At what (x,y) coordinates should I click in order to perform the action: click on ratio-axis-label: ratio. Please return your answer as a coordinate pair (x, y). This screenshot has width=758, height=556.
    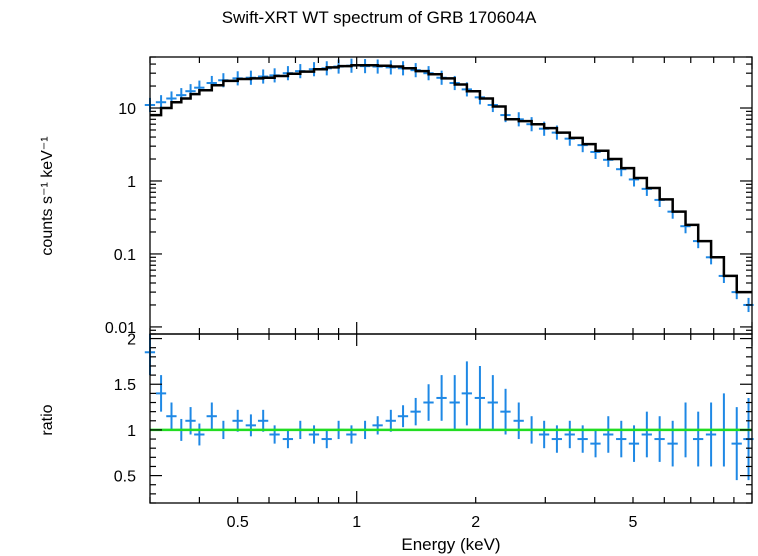
    Looking at the image, I should click on (47, 419).